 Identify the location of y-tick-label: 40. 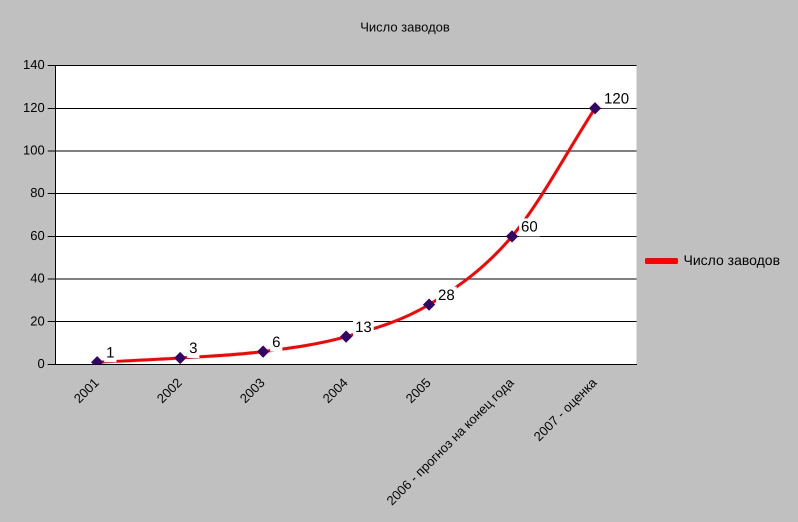
(37, 278).